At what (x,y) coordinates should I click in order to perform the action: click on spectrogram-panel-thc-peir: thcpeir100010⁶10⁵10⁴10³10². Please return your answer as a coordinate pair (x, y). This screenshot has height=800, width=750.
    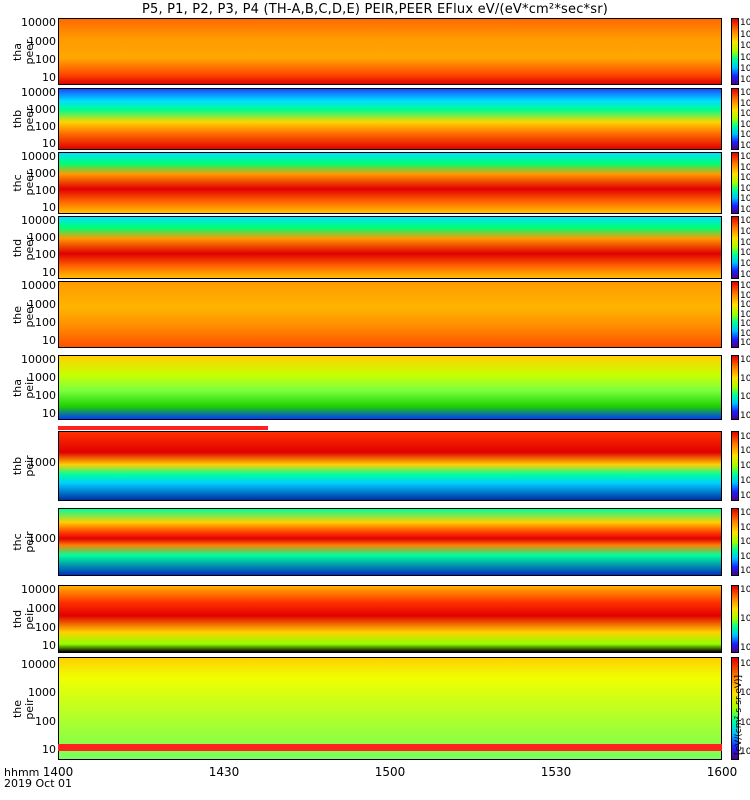
    Looking at the image, I should click on (375, 542).